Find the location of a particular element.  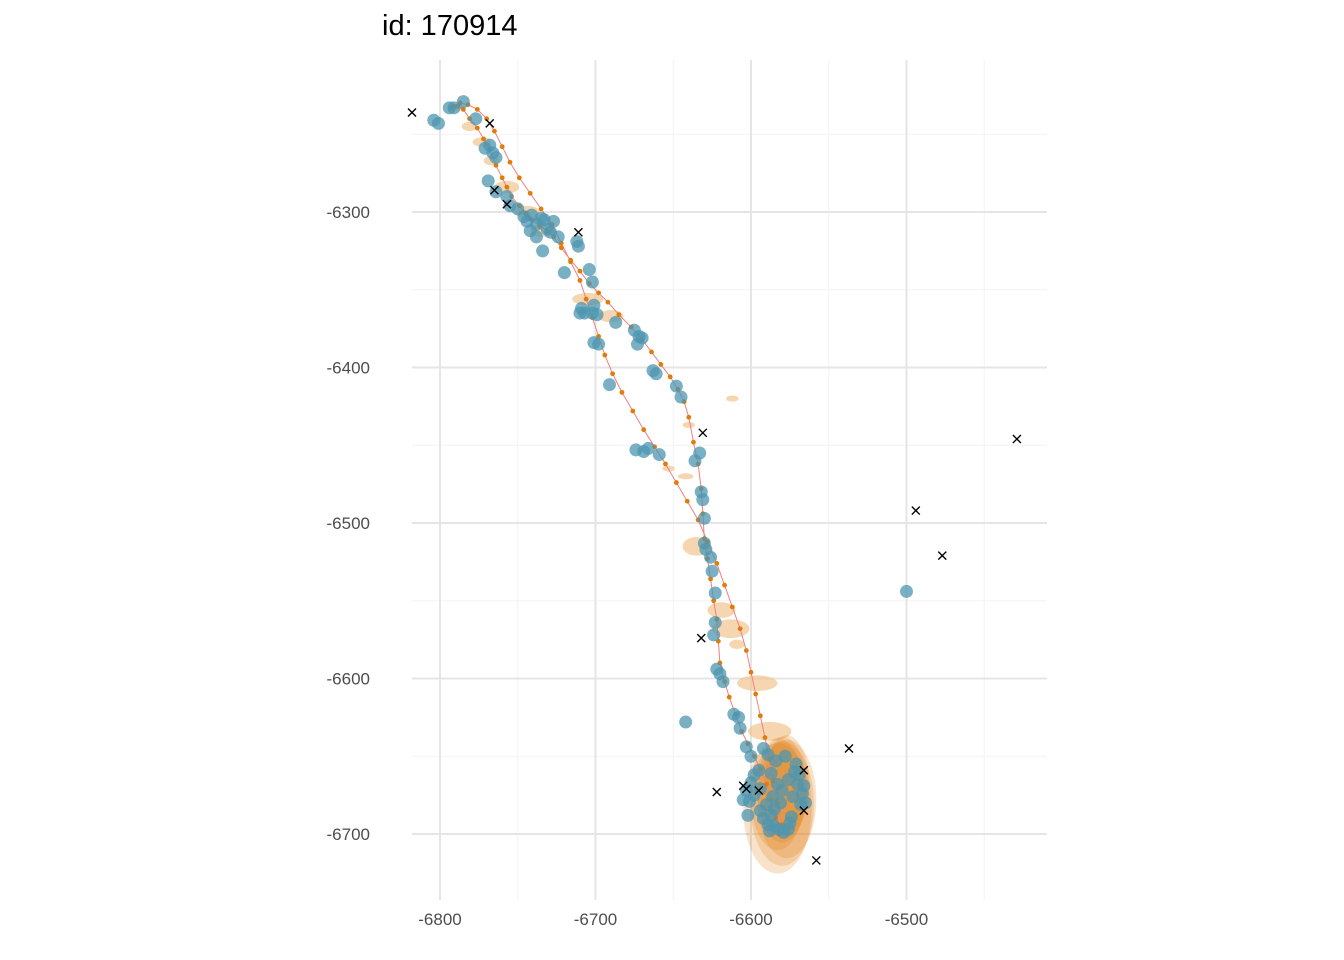

y-tick-label: -6400 is located at coordinates (348, 368).